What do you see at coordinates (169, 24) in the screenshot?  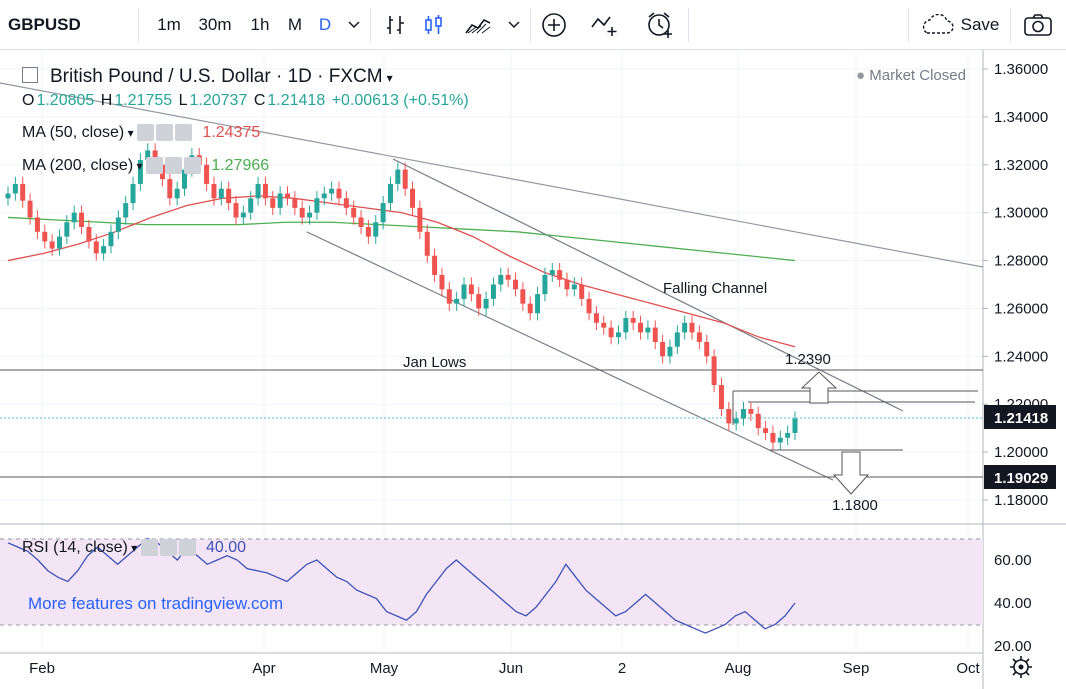 I see `interval-1m: 1m` at bounding box center [169, 24].